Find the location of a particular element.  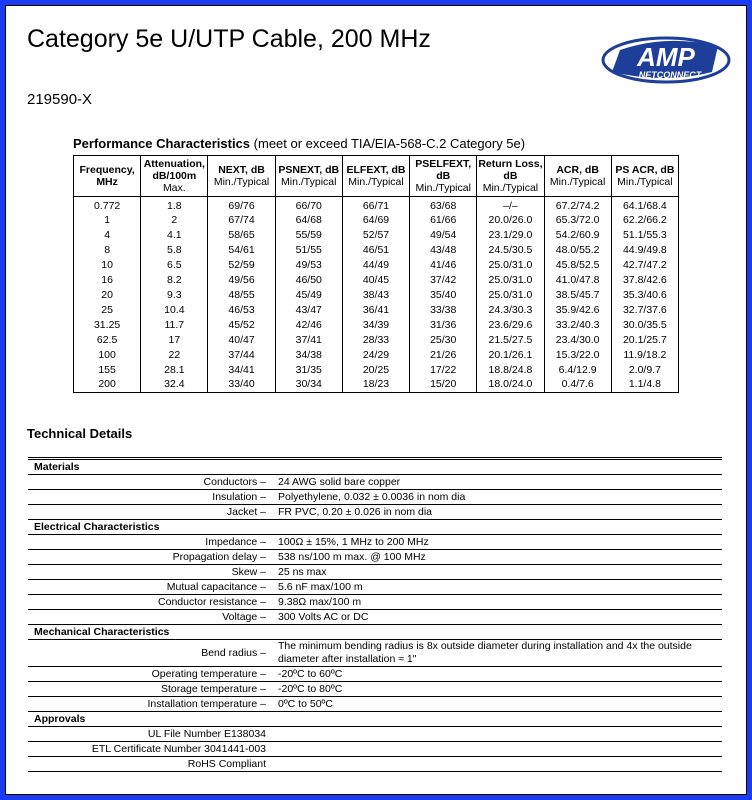

detail-value: Polyethylene, 0.032 ± 0.0036 in nom dia is located at coordinates (500, 497).